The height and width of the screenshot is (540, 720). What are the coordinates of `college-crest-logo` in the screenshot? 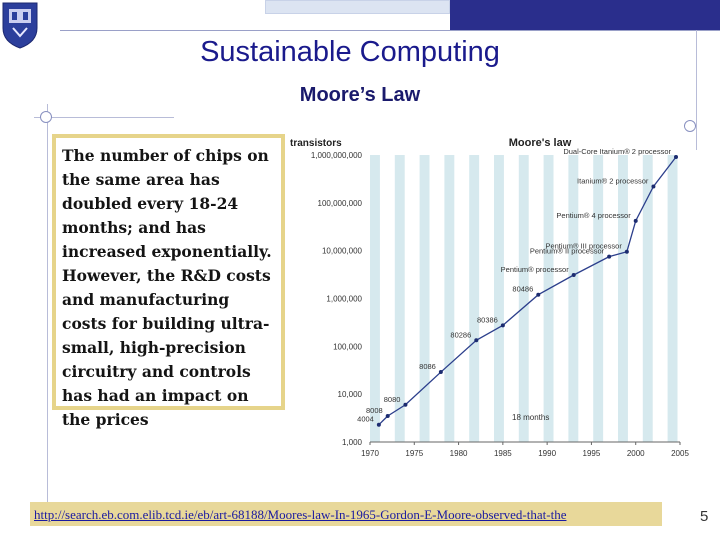 It's located at (20, 25).